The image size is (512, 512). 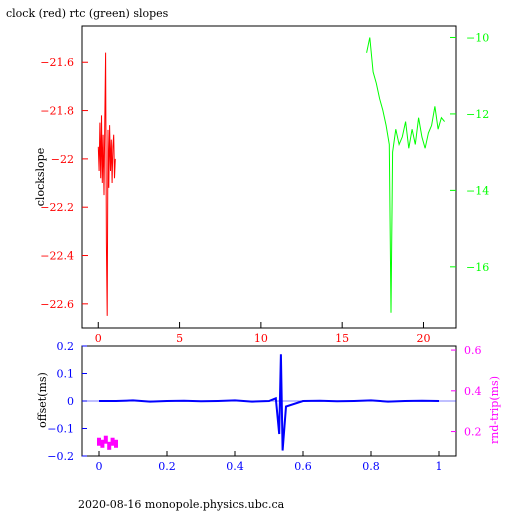 I want to click on top-y-tick-label: −21.6, so click(x=57, y=62).